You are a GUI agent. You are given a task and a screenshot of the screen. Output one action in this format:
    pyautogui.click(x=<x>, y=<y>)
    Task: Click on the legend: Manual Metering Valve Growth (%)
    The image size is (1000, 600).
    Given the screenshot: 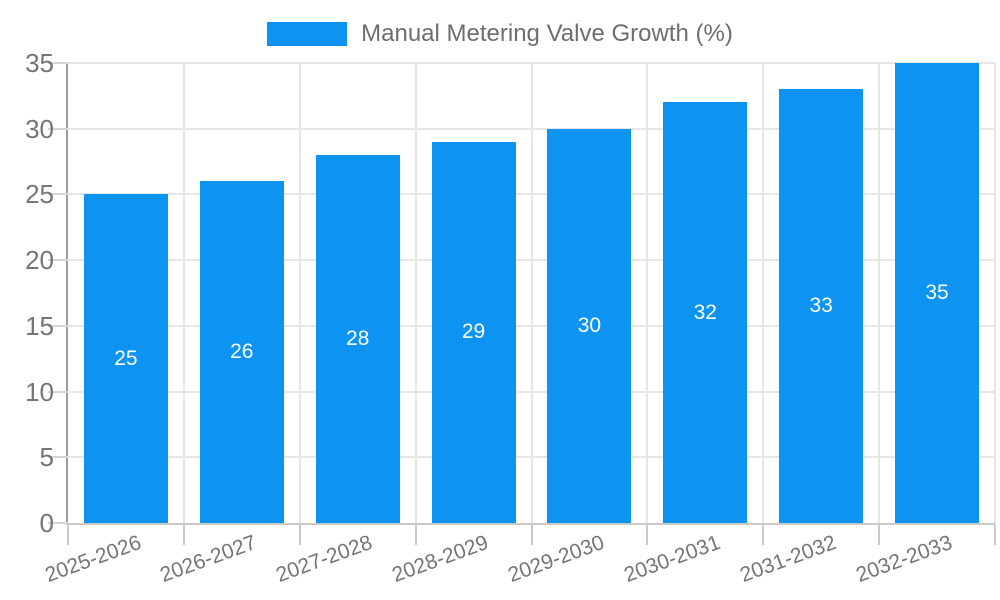 What is the action you would take?
    pyautogui.click(x=500, y=34)
    